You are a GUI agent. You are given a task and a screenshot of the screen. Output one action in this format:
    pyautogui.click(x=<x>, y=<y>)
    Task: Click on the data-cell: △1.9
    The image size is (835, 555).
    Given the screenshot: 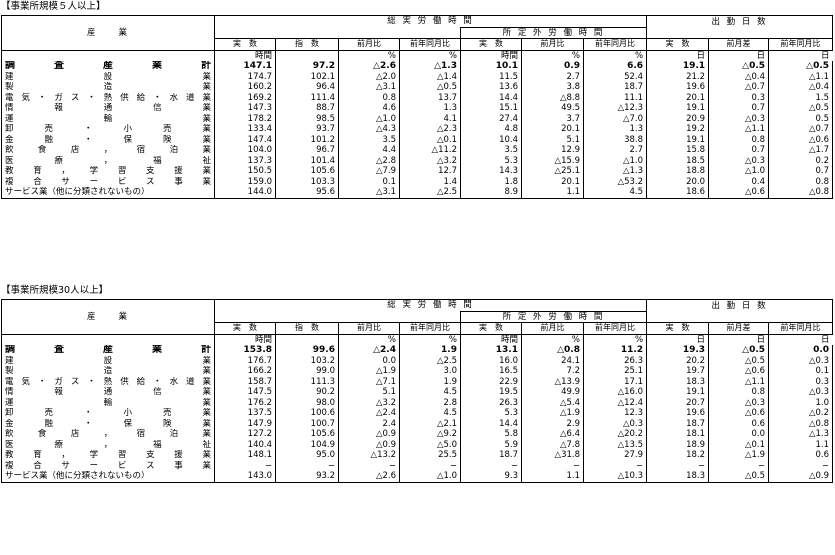 What is the action you would take?
    pyautogui.click(x=369, y=371)
    